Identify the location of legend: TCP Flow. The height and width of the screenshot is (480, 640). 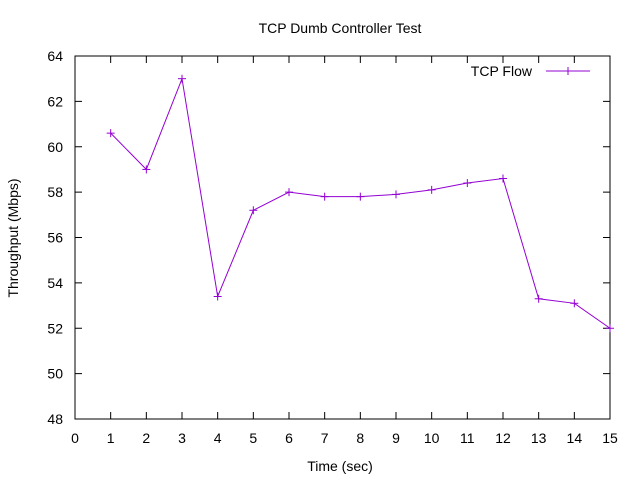
(530, 71).